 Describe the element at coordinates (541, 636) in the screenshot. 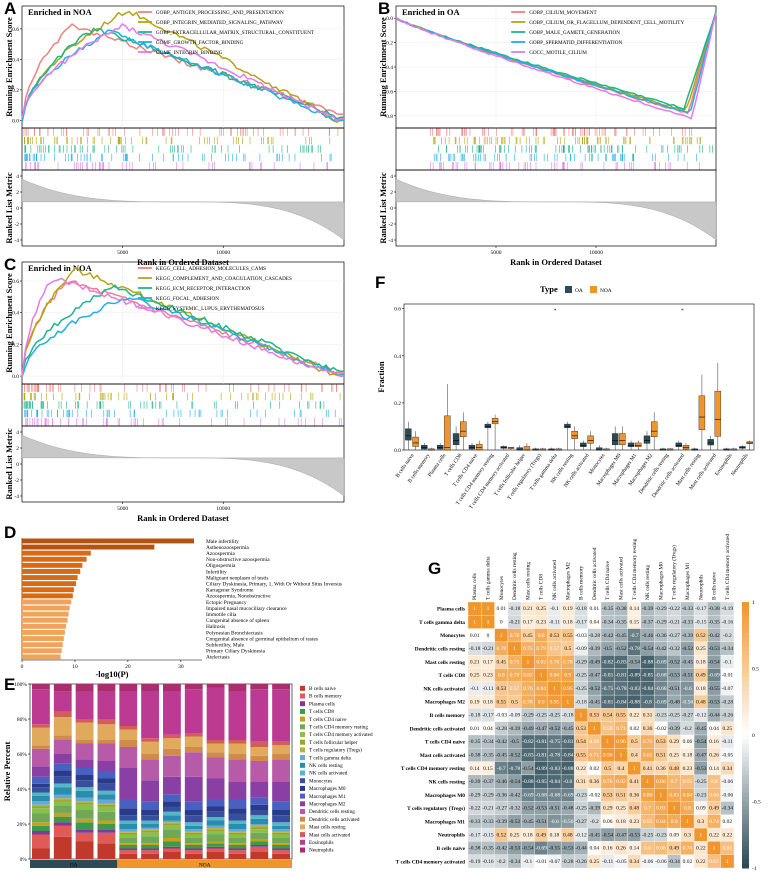

I see `cell-value: 0.8` at that location.